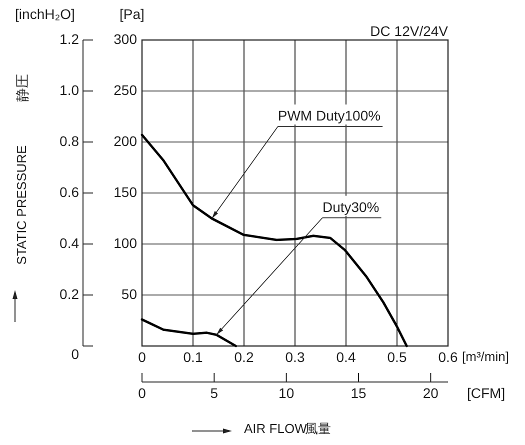 The width and height of the screenshot is (525, 445). What do you see at coordinates (409, 30) in the screenshot?
I see `text: DC 12V/24V` at bounding box center [409, 30].